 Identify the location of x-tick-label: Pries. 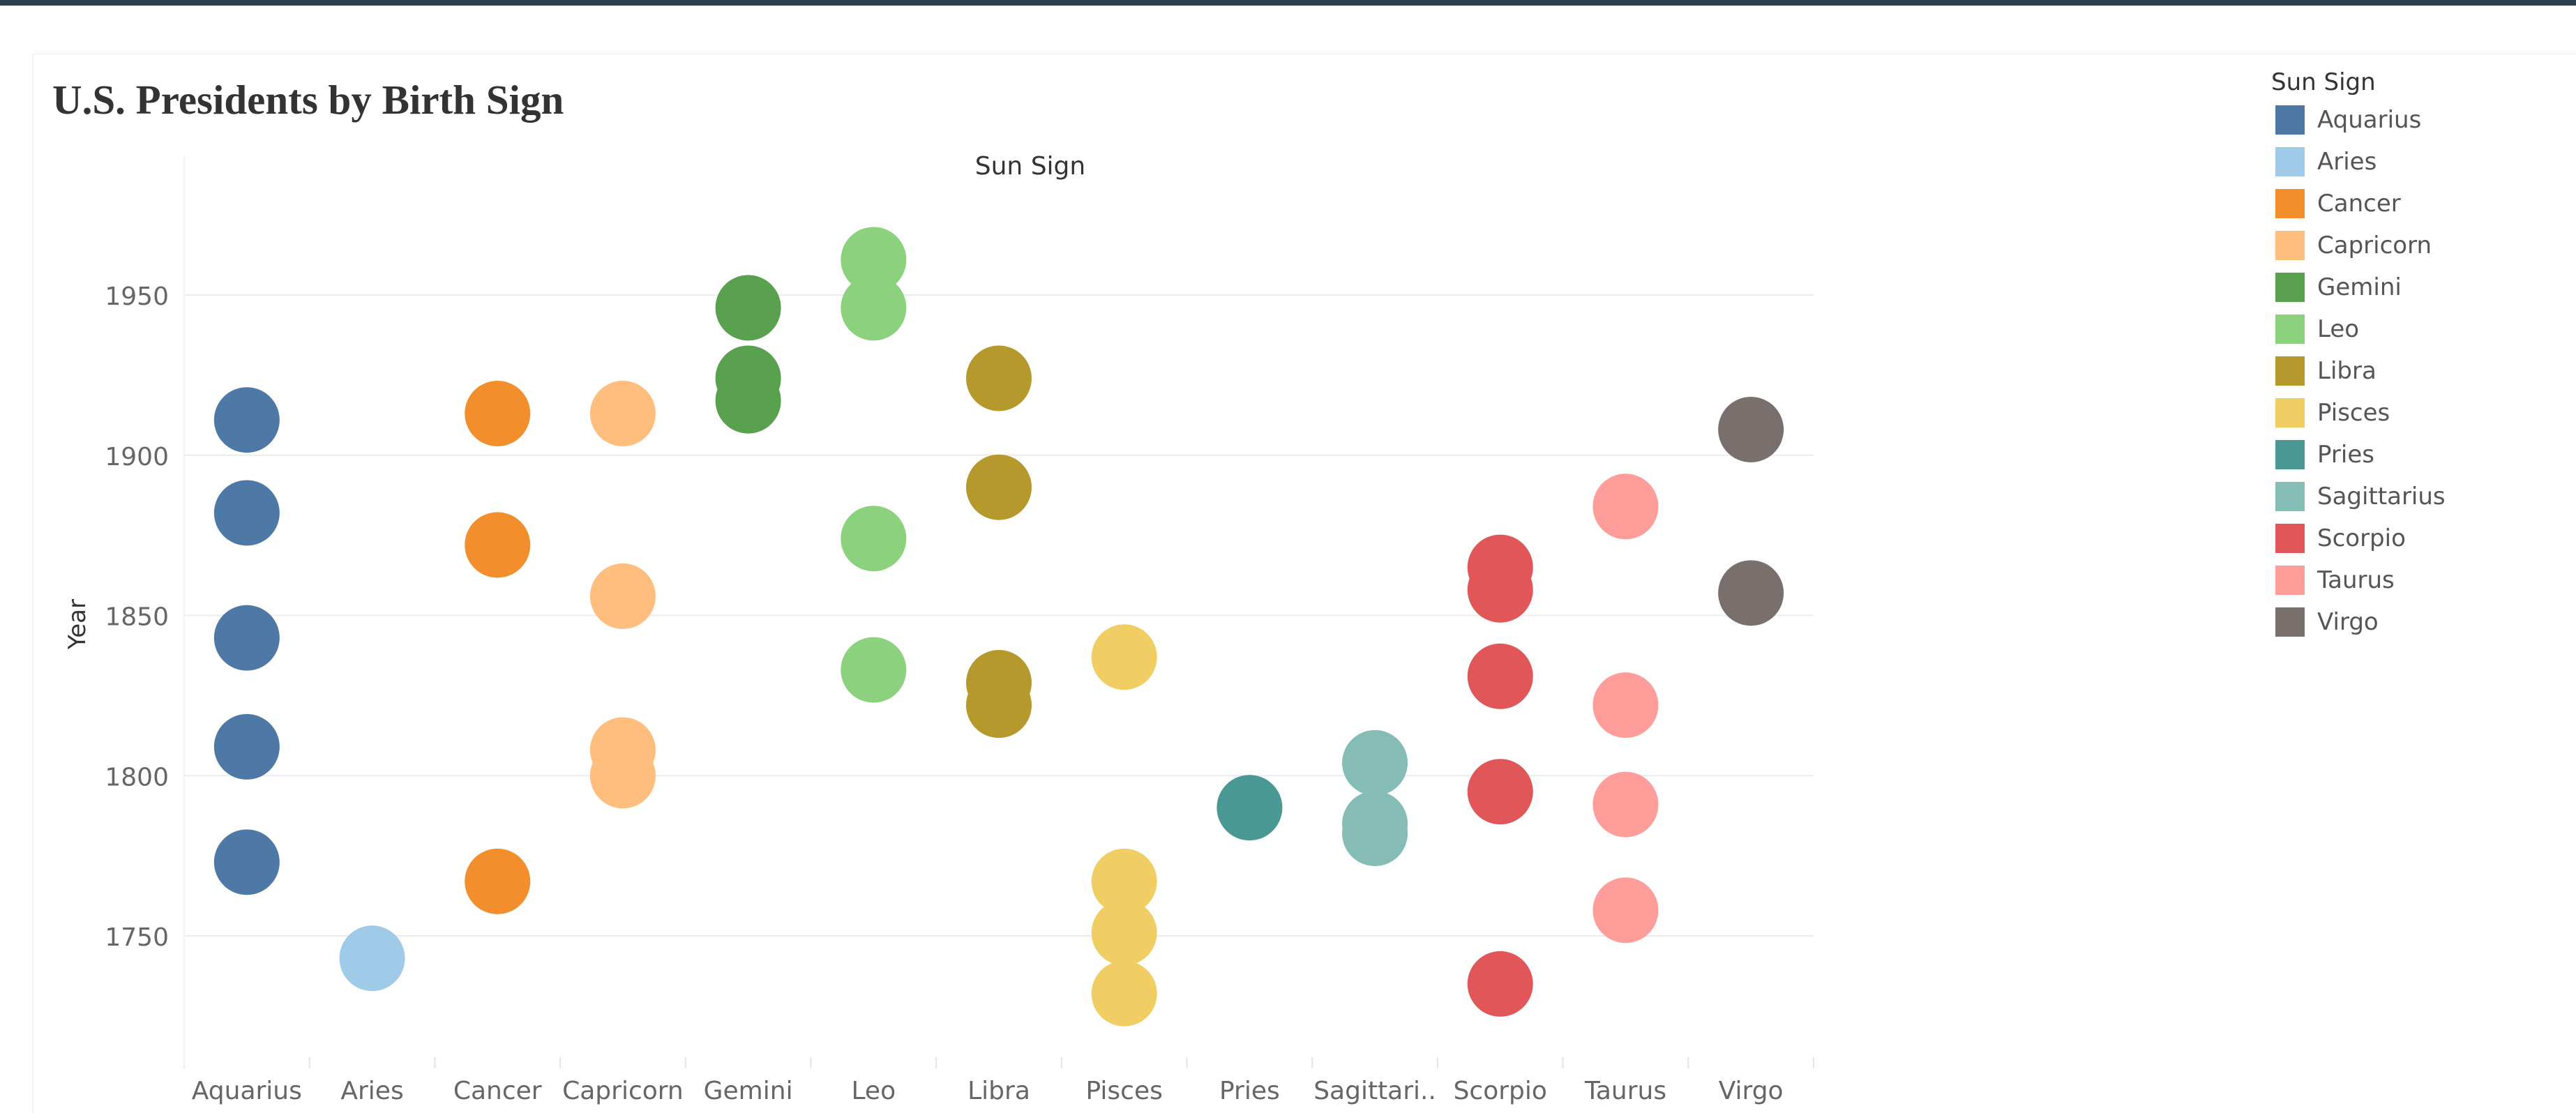
(1249, 1091).